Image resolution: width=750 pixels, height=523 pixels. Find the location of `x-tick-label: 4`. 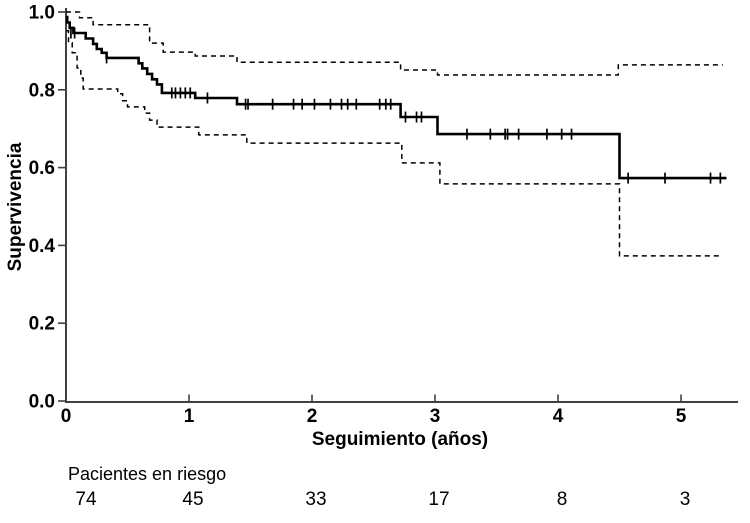

x-tick-label: 4 is located at coordinates (558, 416).